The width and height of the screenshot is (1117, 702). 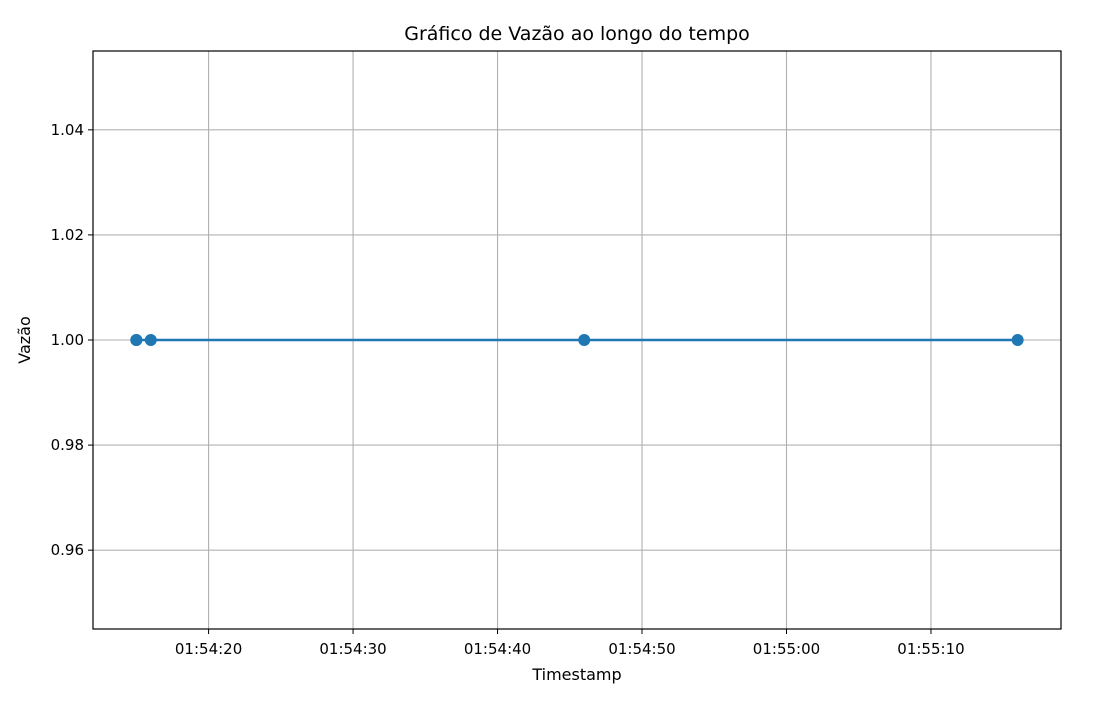 What do you see at coordinates (352, 649) in the screenshot?
I see `x-tick-label: 01:54:30` at bounding box center [352, 649].